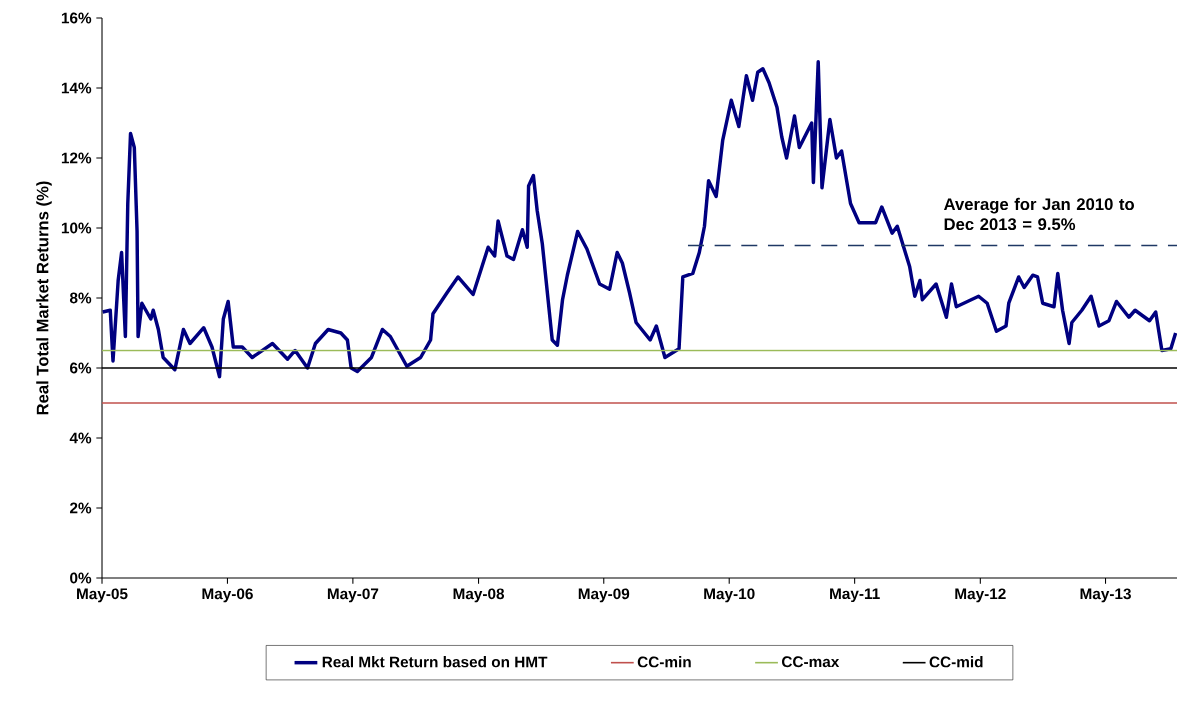 This screenshot has width=1178, height=702. Describe the element at coordinates (102, 595) in the screenshot. I see `x-tick-label: May-05` at that location.